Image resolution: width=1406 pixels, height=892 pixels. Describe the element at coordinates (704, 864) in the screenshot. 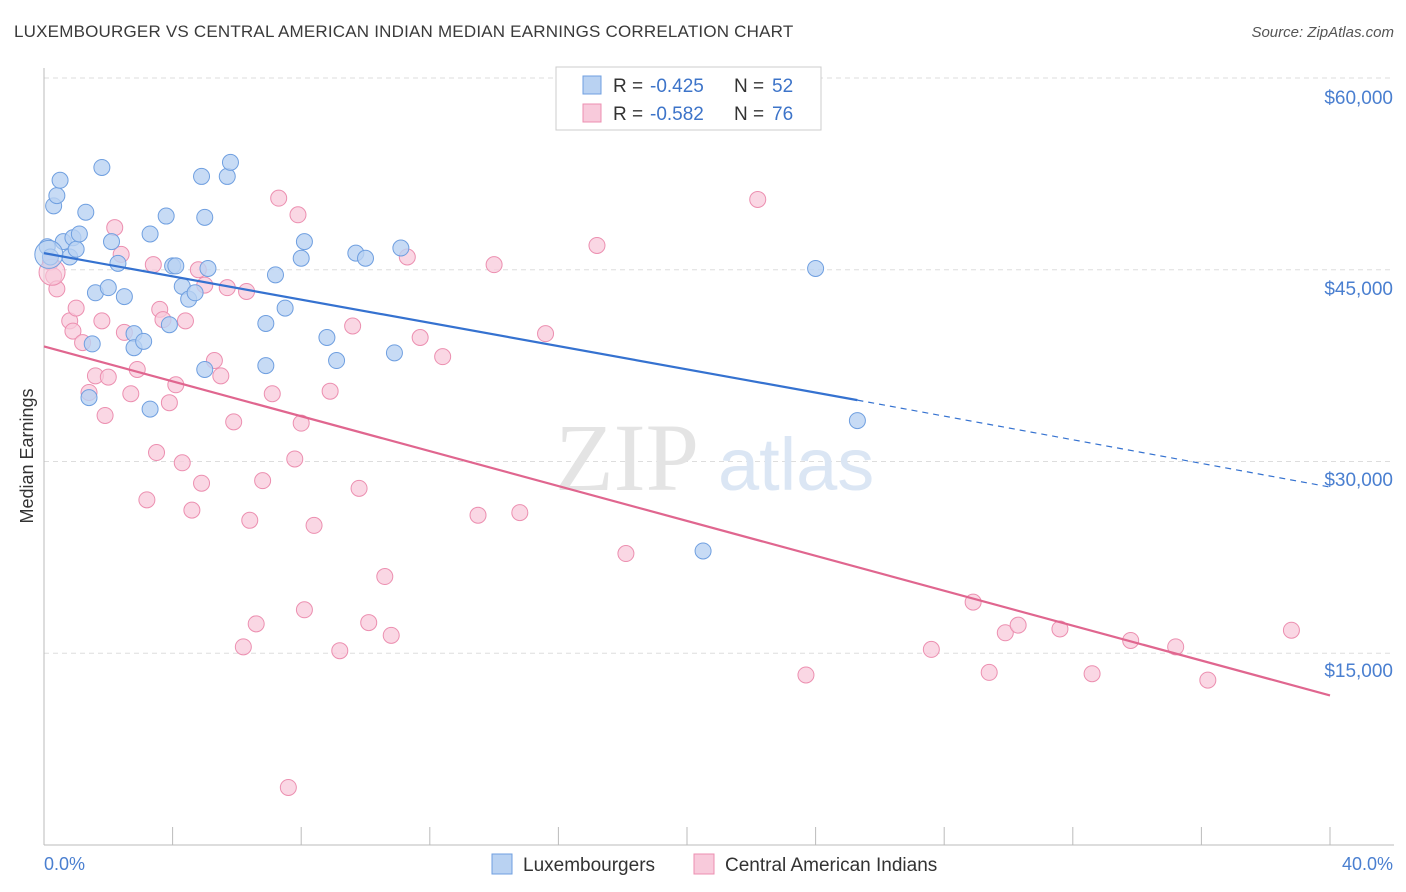

I see `bottom-legend-swatch-pink` at that location.